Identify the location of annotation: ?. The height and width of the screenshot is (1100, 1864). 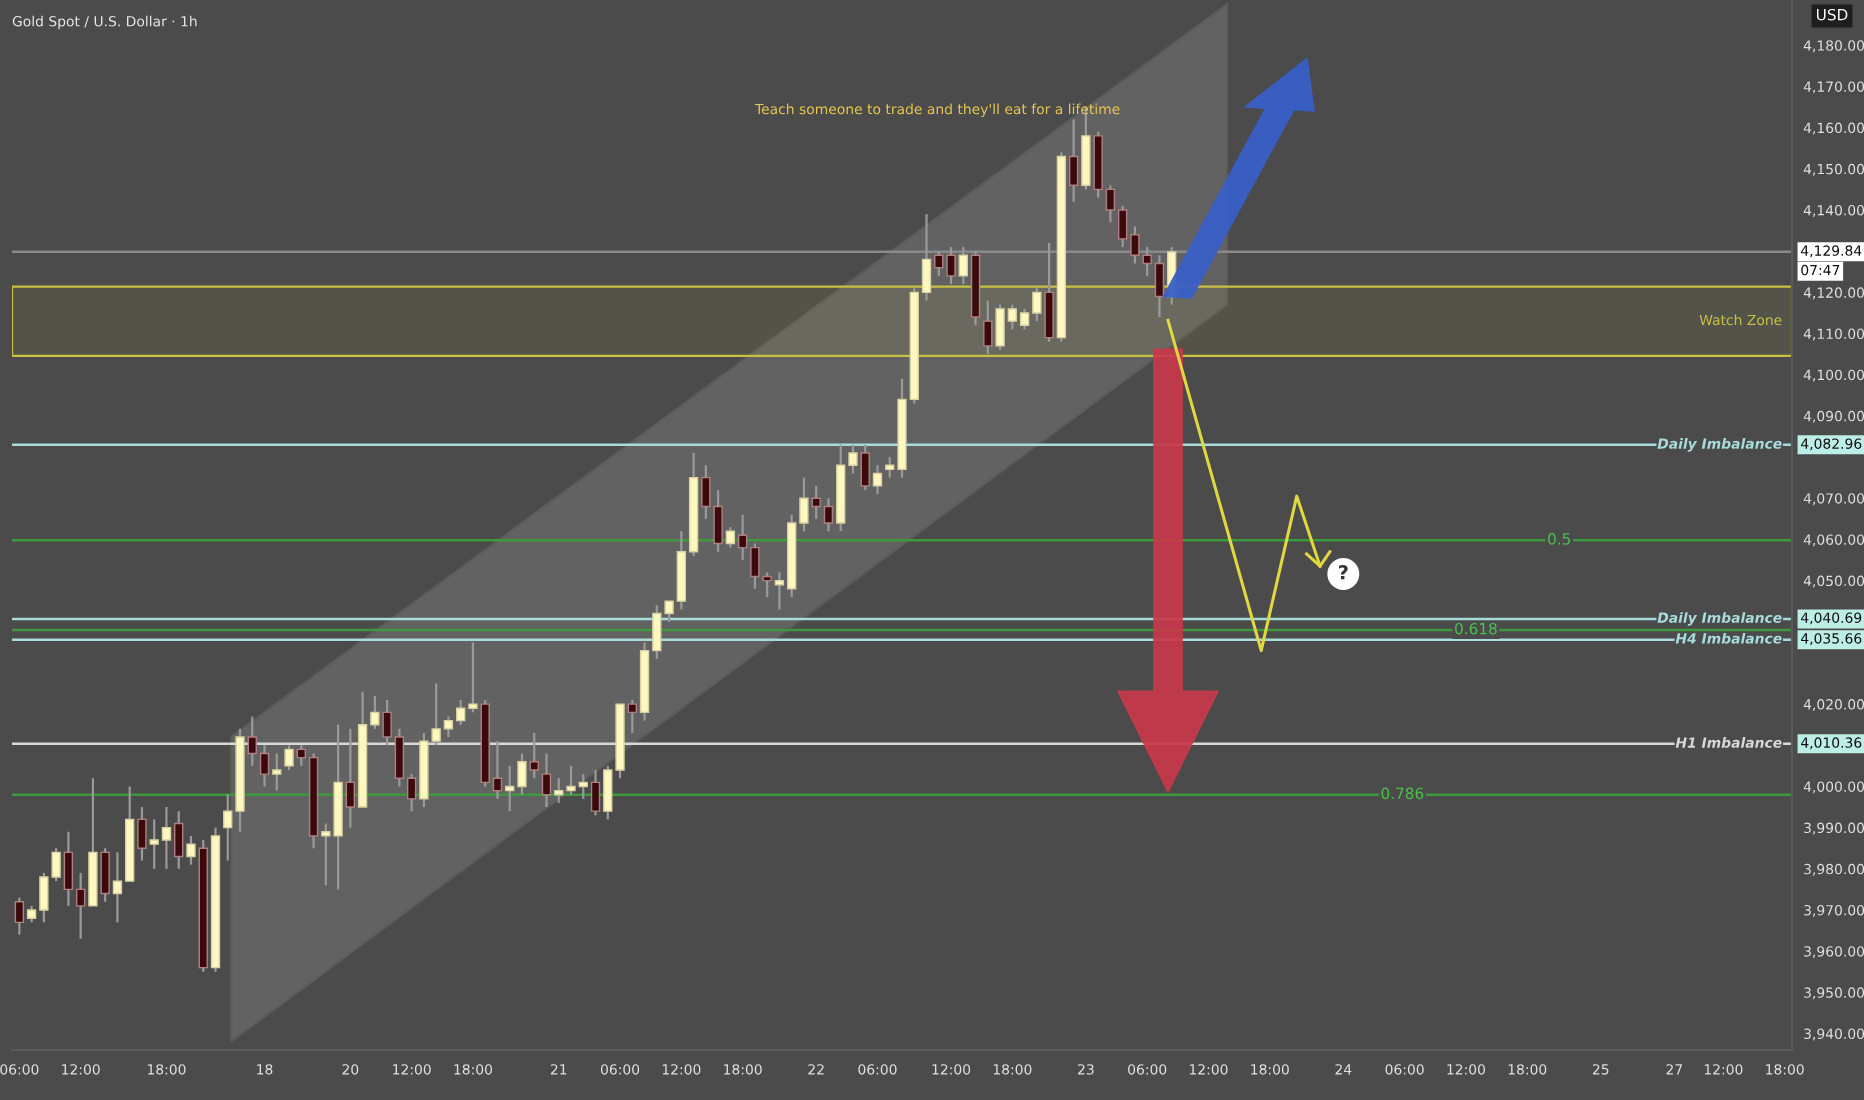
(1343, 572).